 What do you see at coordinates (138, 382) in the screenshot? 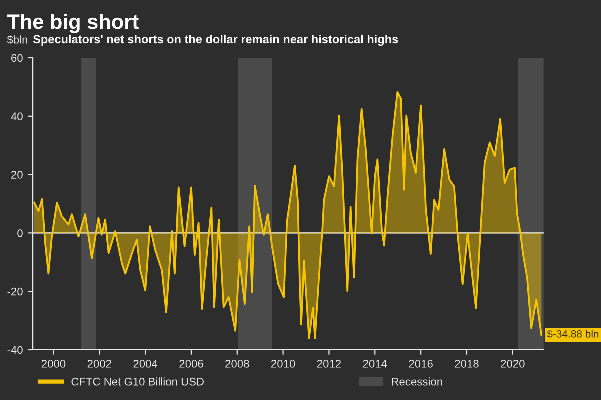
I see `legend-label: CFTC Net G10 Billion USD` at bounding box center [138, 382].